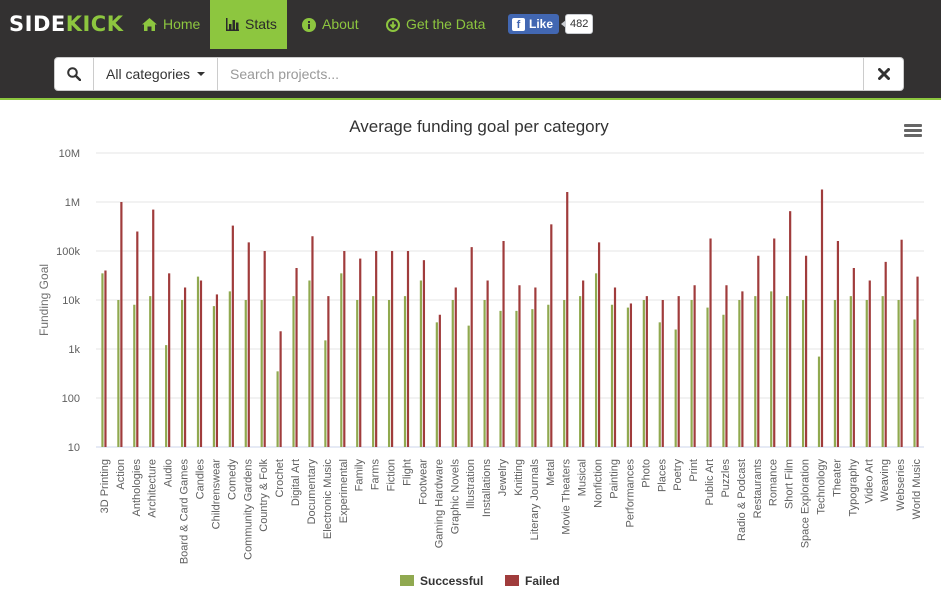  I want to click on legend-swatch-successful, so click(407, 580).